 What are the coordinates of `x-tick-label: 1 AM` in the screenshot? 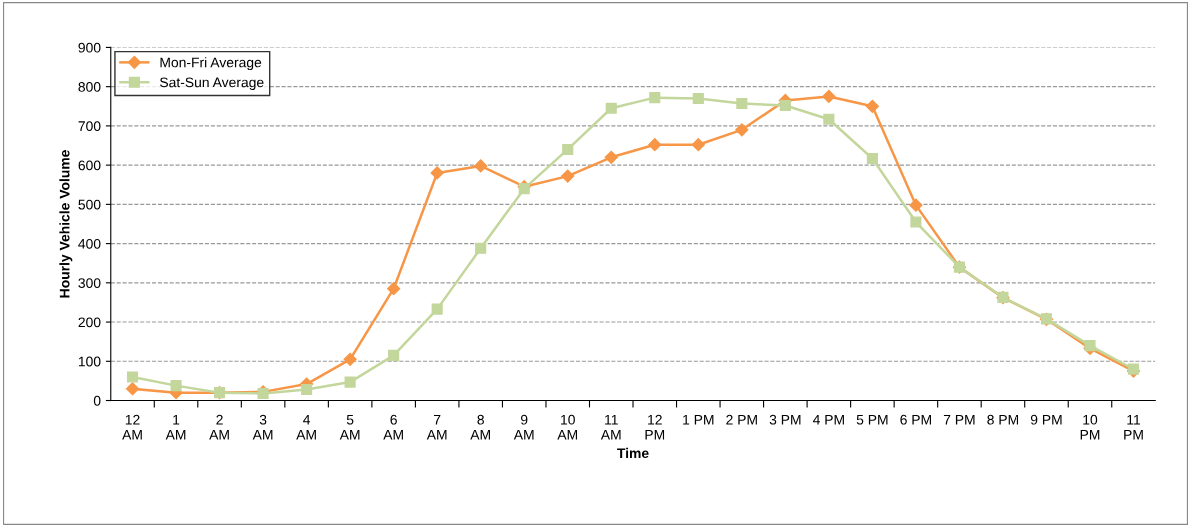 It's located at (175, 427).